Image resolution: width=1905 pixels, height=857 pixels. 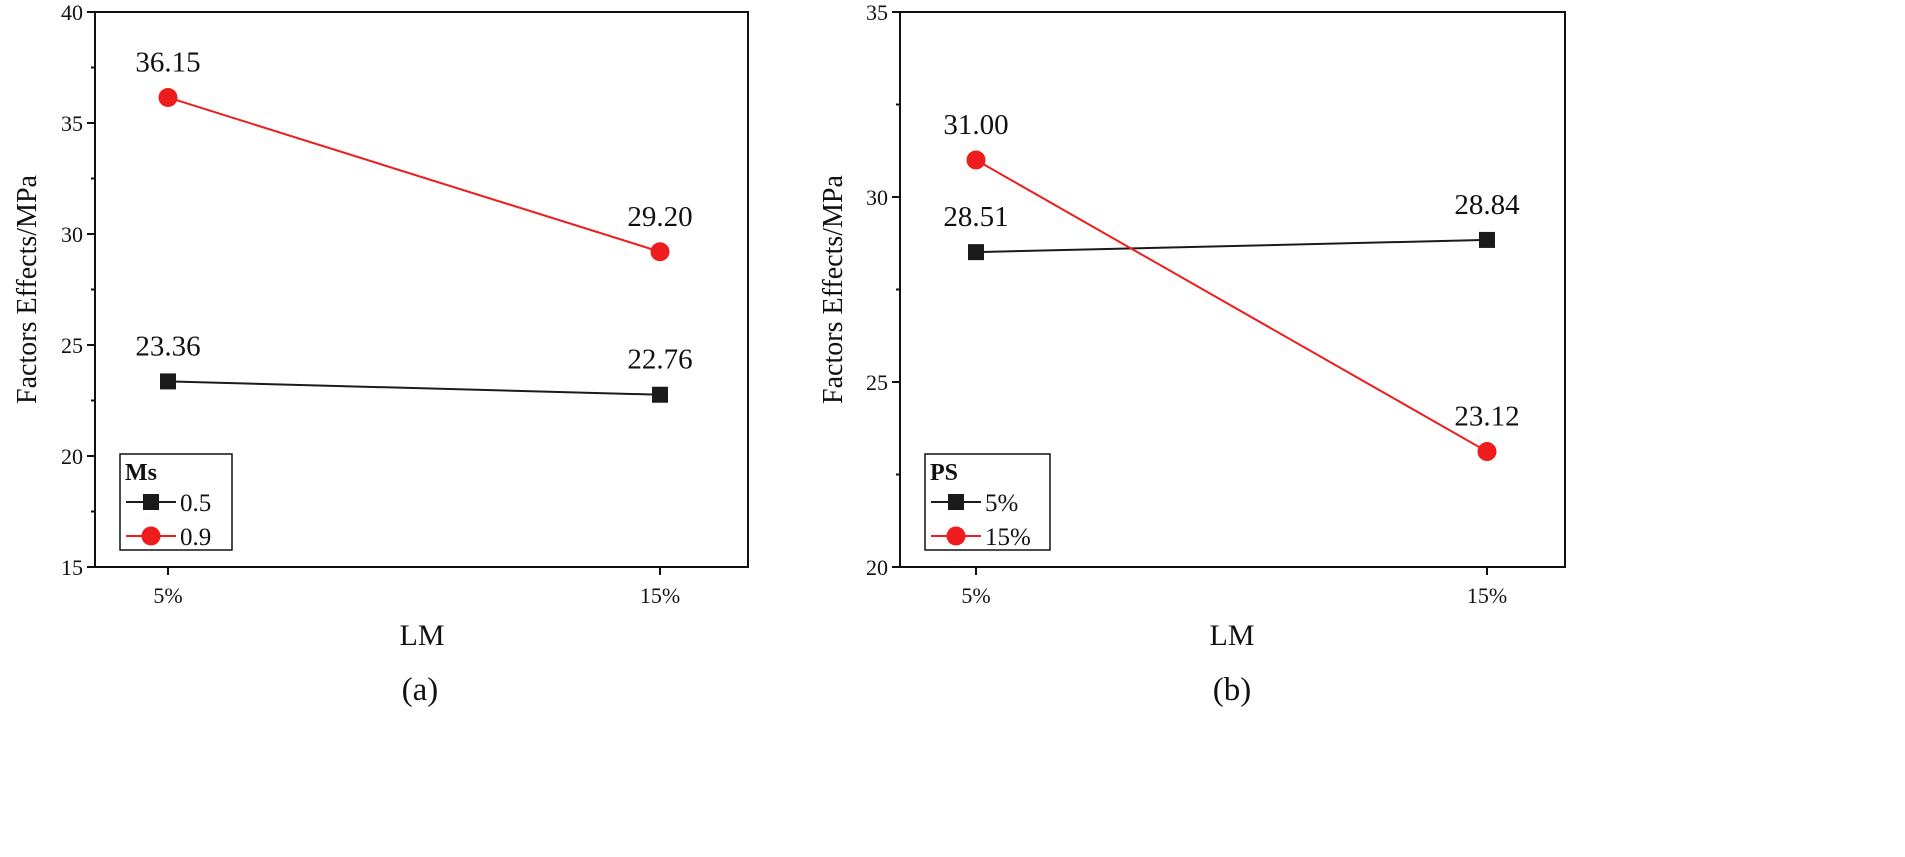 What do you see at coordinates (195, 503) in the screenshot?
I see `legend-label: 0.5` at bounding box center [195, 503].